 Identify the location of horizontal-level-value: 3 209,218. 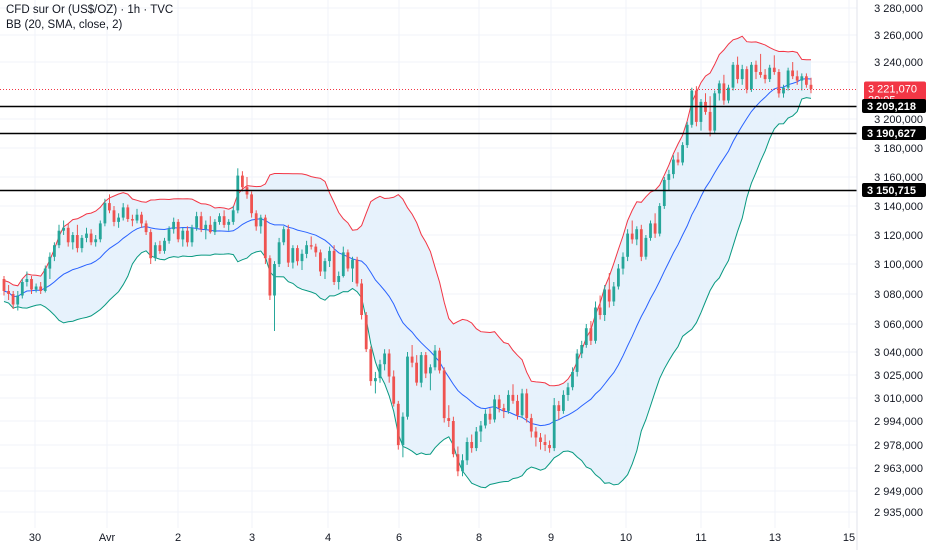
(891, 107).